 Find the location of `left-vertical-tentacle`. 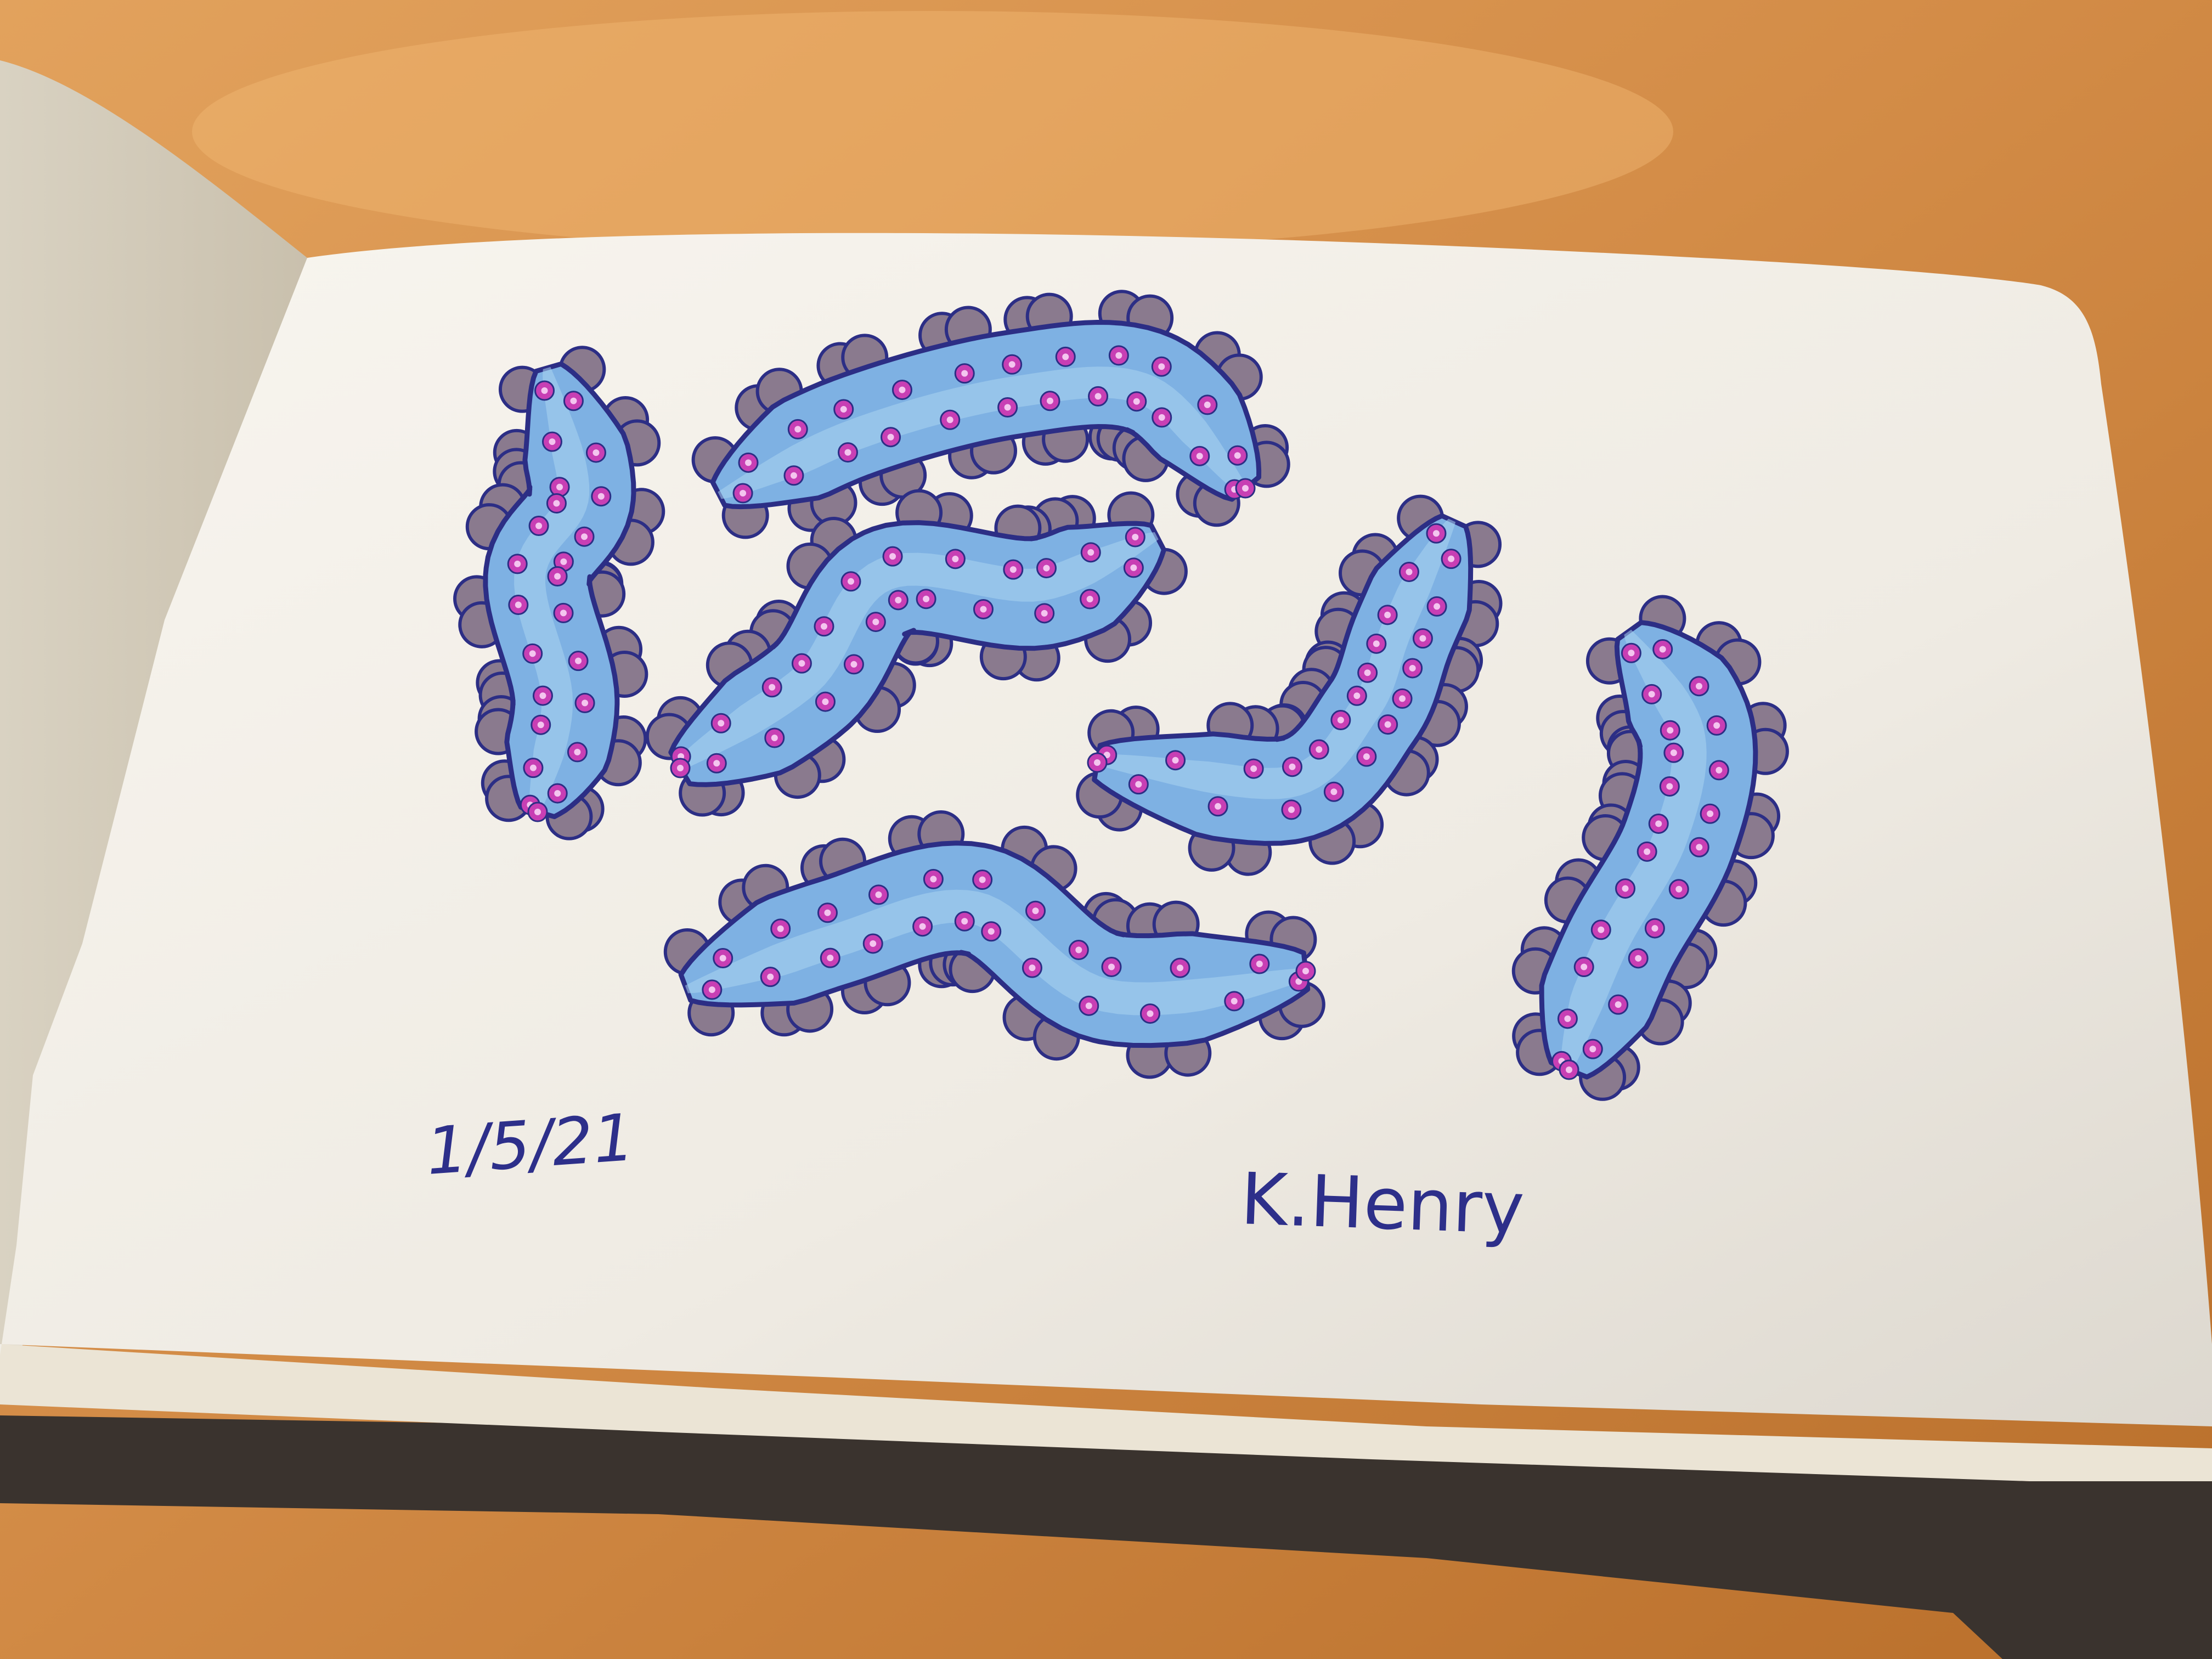

left-vertical-tentacle is located at coordinates (559, 593).